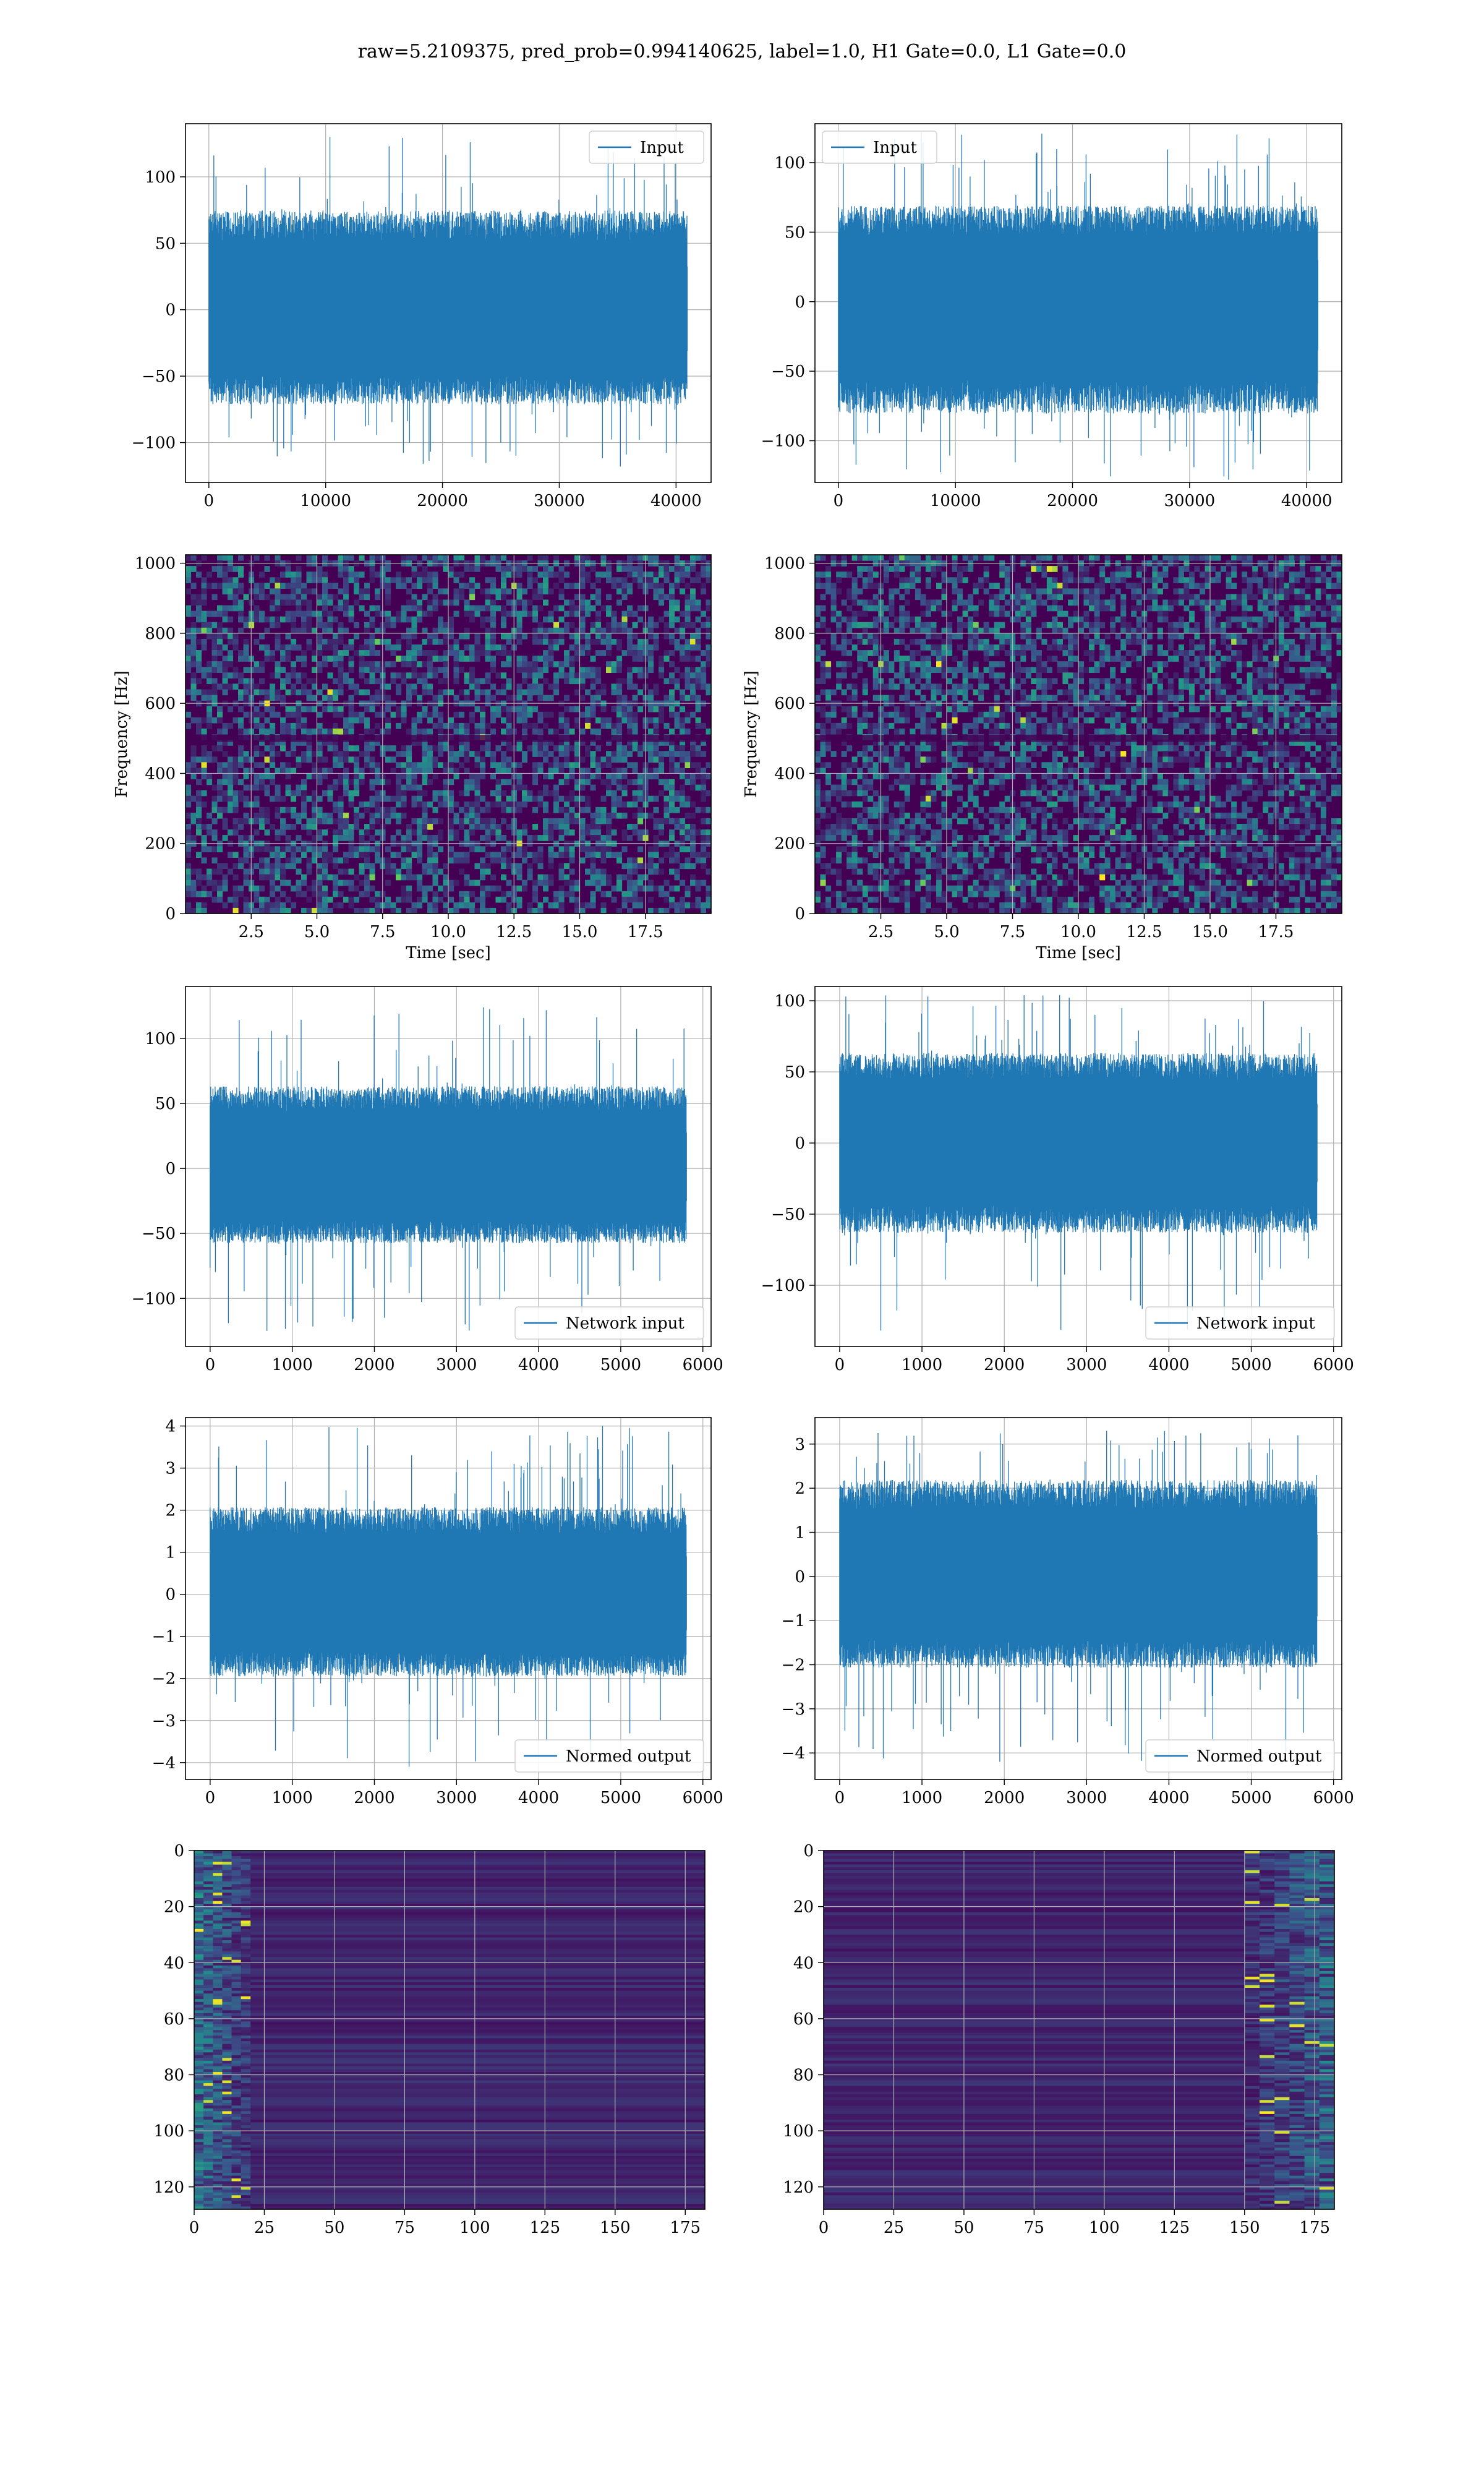 The image size is (1484, 2474). What do you see at coordinates (448, 734) in the screenshot?
I see `grid` at bounding box center [448, 734].